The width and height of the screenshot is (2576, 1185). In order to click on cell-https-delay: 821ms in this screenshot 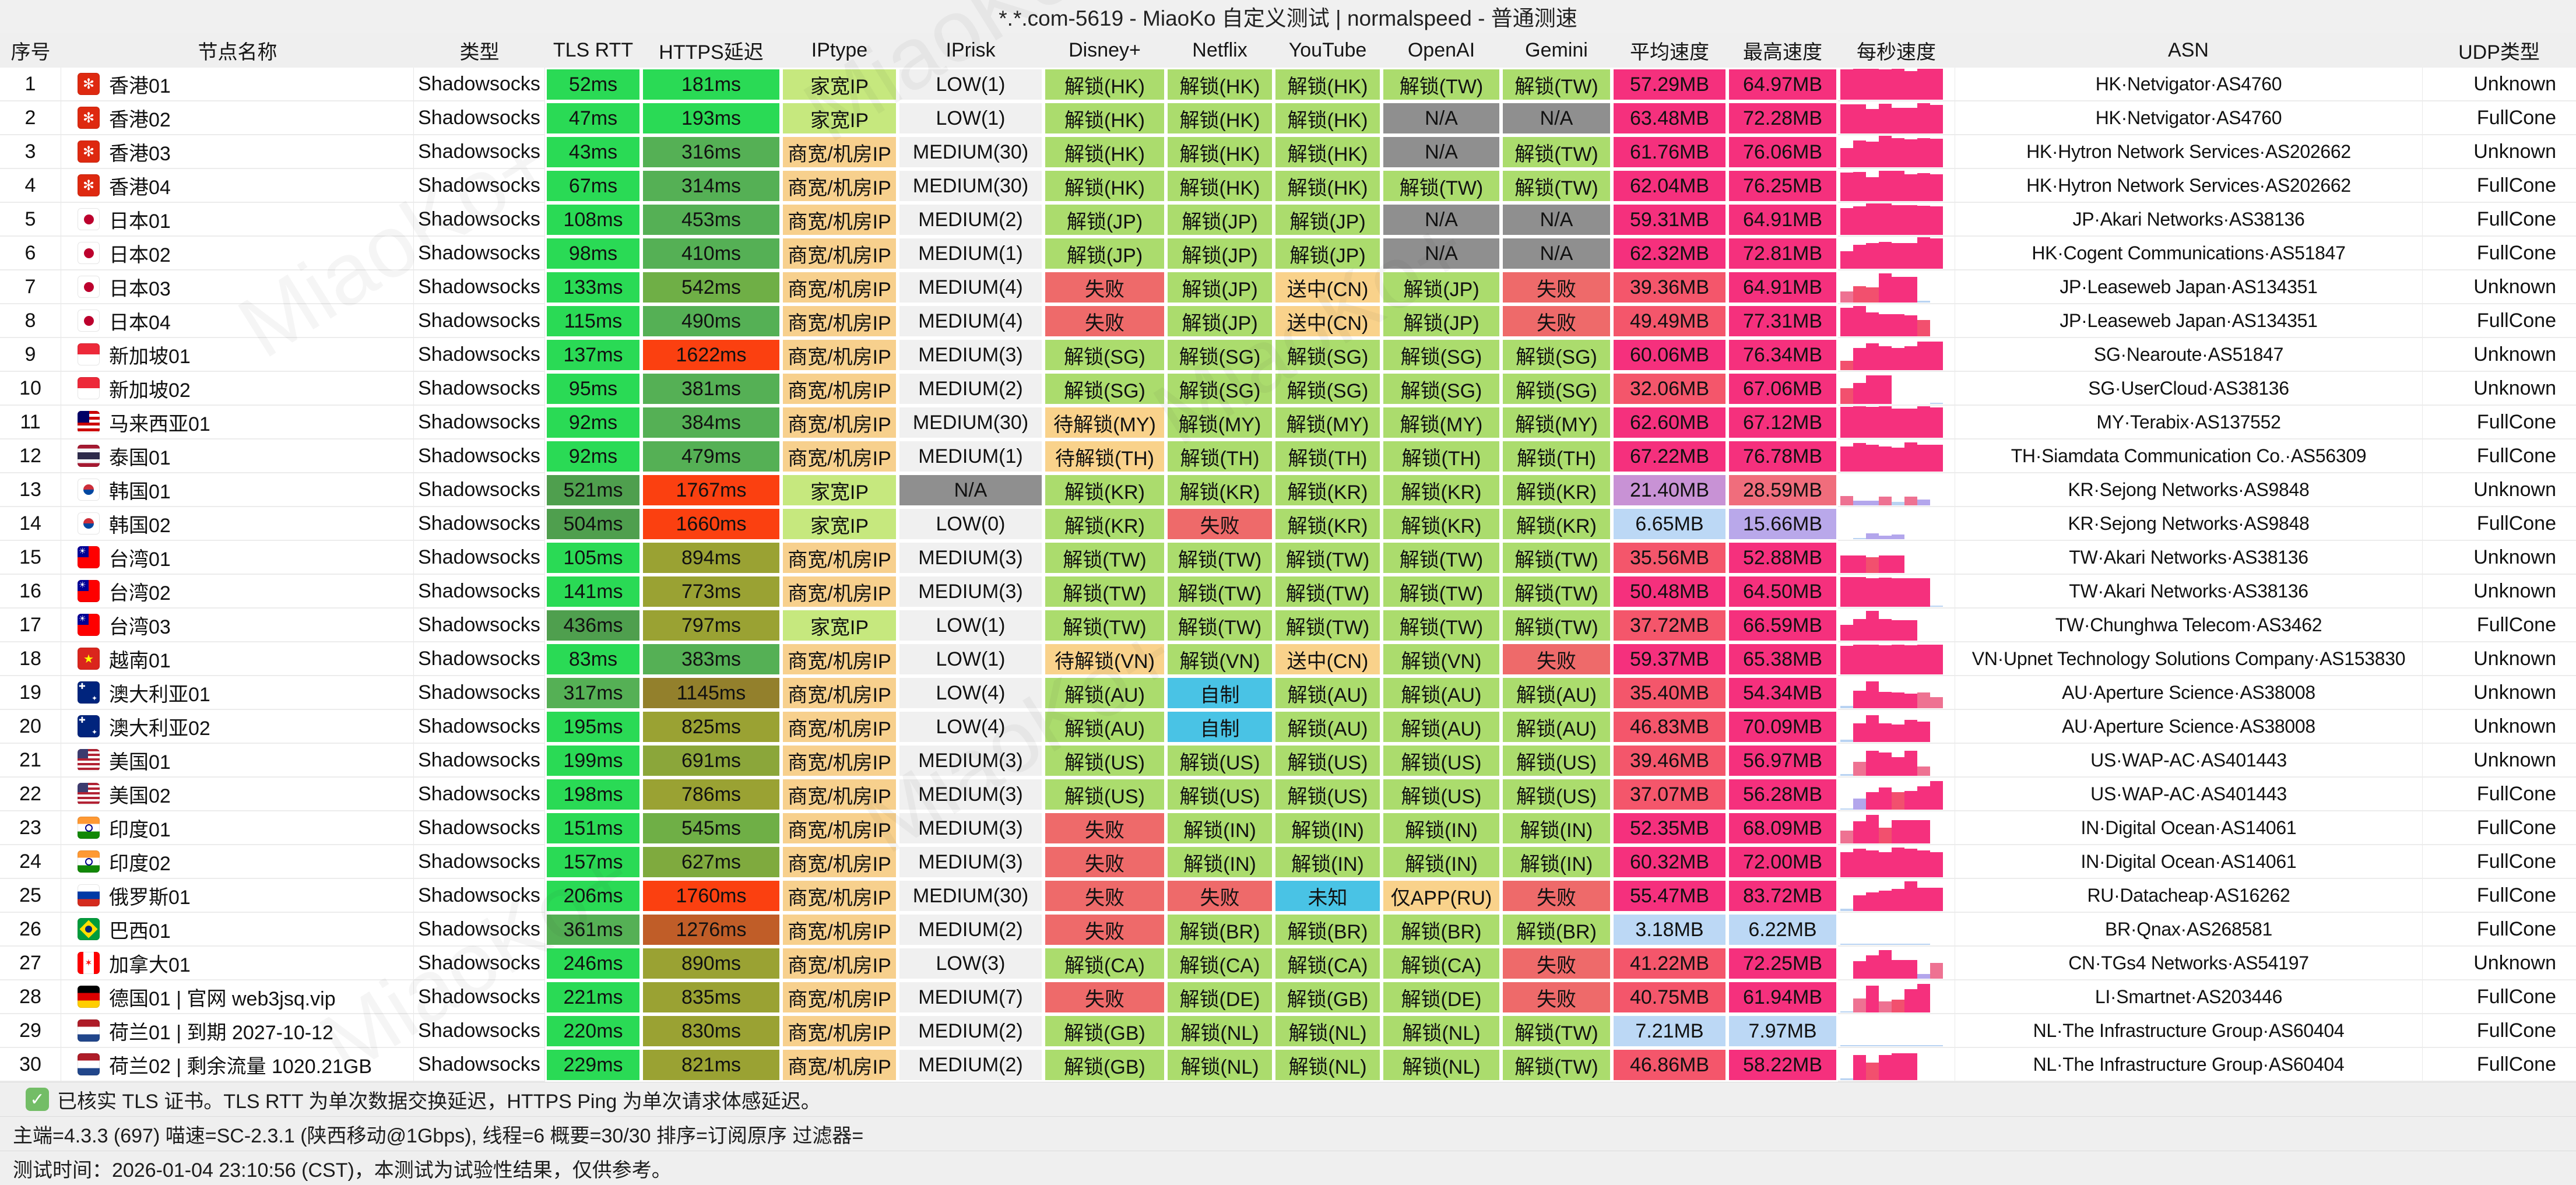, I will do `click(711, 1065)`.